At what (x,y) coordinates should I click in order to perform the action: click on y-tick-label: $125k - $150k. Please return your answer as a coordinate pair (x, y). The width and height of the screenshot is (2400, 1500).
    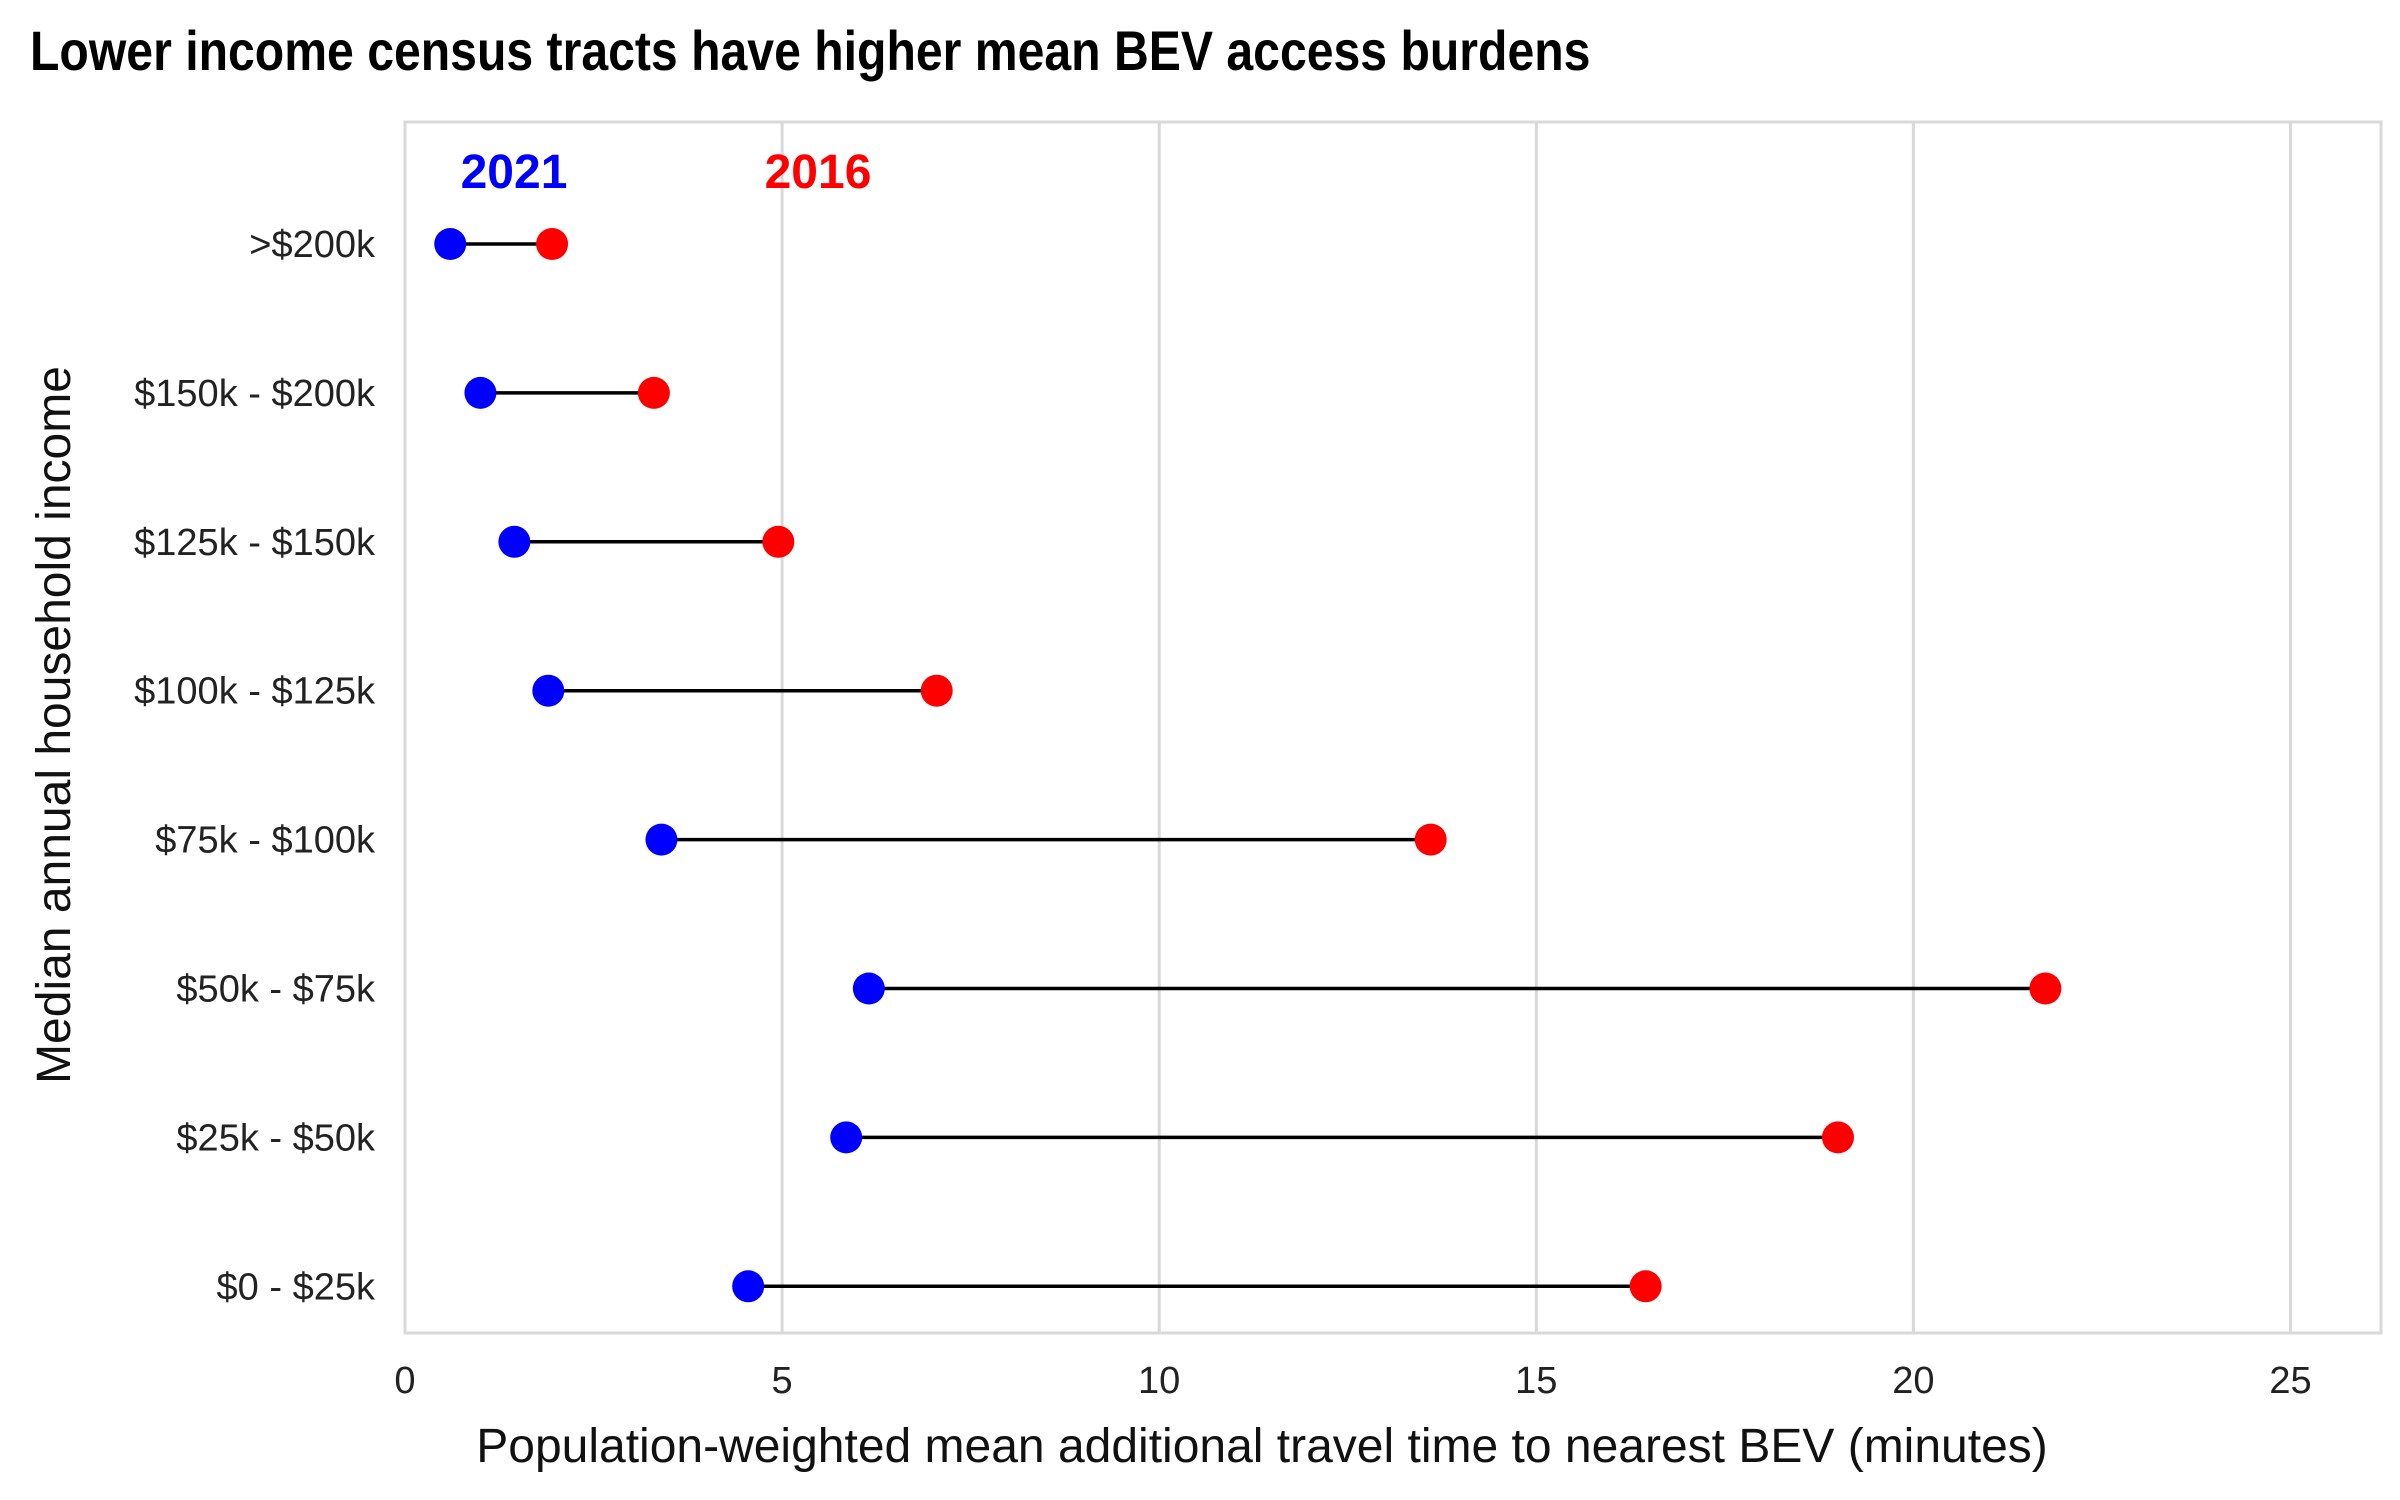
    Looking at the image, I should click on (255, 543).